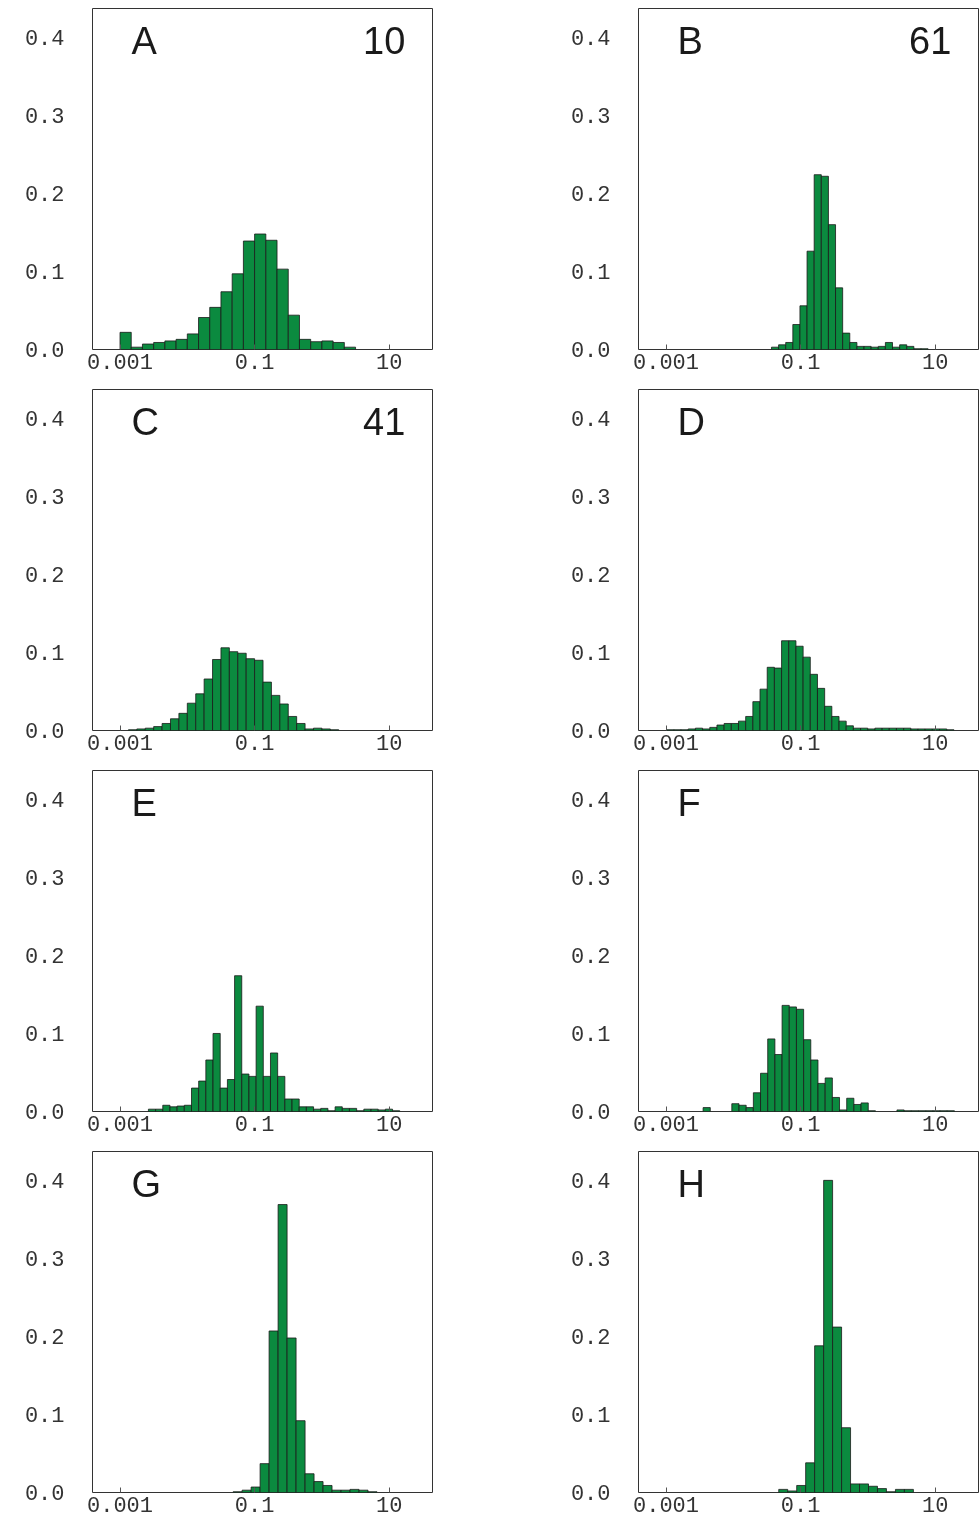  Describe the element at coordinates (689, 802) in the screenshot. I see `annotation: F` at that location.